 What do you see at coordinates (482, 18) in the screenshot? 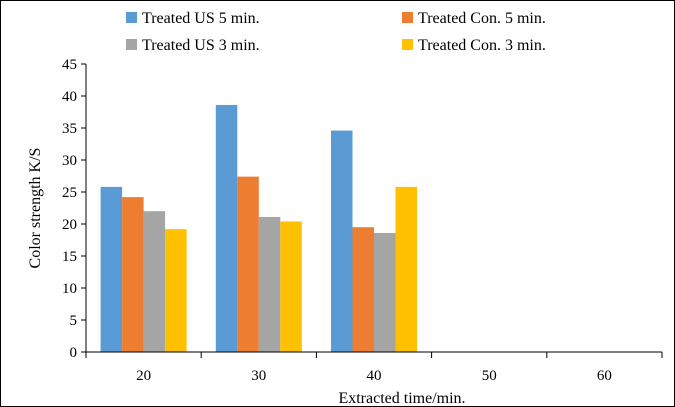
I see `legend-label-2: Treated Con. 5 min.` at bounding box center [482, 18].